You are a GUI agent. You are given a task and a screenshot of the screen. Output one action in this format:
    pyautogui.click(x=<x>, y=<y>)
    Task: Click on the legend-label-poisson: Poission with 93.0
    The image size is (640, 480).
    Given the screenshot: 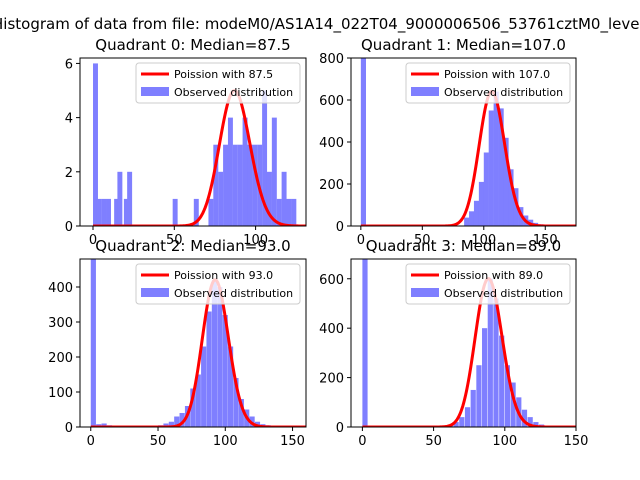 What is the action you would take?
    pyautogui.click(x=223, y=275)
    